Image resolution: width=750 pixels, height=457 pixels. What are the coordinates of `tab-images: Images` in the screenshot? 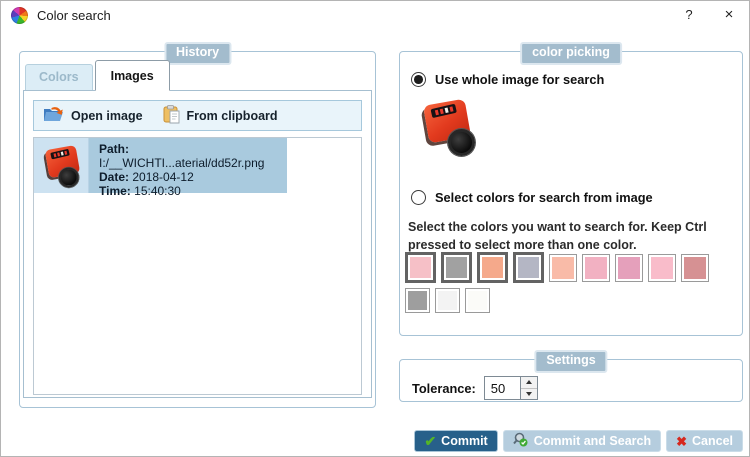 It's located at (132, 75).